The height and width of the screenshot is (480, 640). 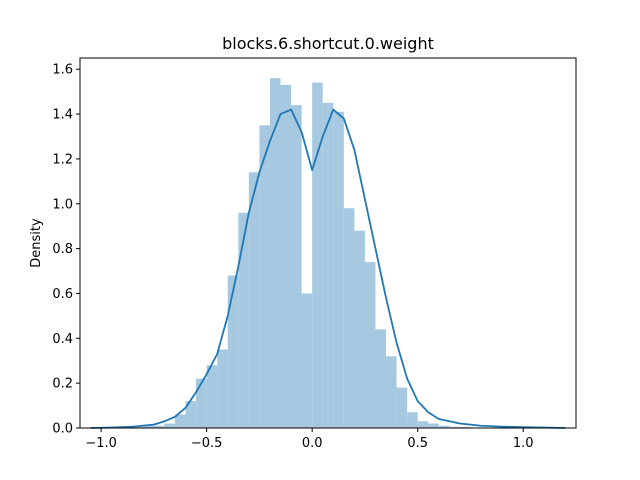 I want to click on x-tick-label: −1.0, so click(x=101, y=443).